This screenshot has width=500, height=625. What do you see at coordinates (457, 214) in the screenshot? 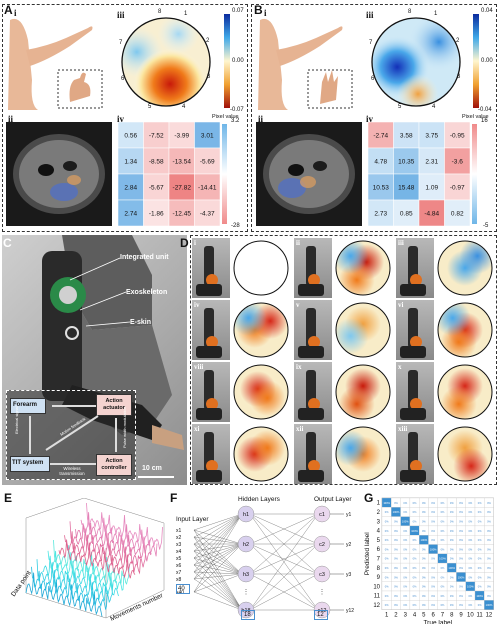
I see `matrix-cell-value: 0.82` at bounding box center [457, 214].